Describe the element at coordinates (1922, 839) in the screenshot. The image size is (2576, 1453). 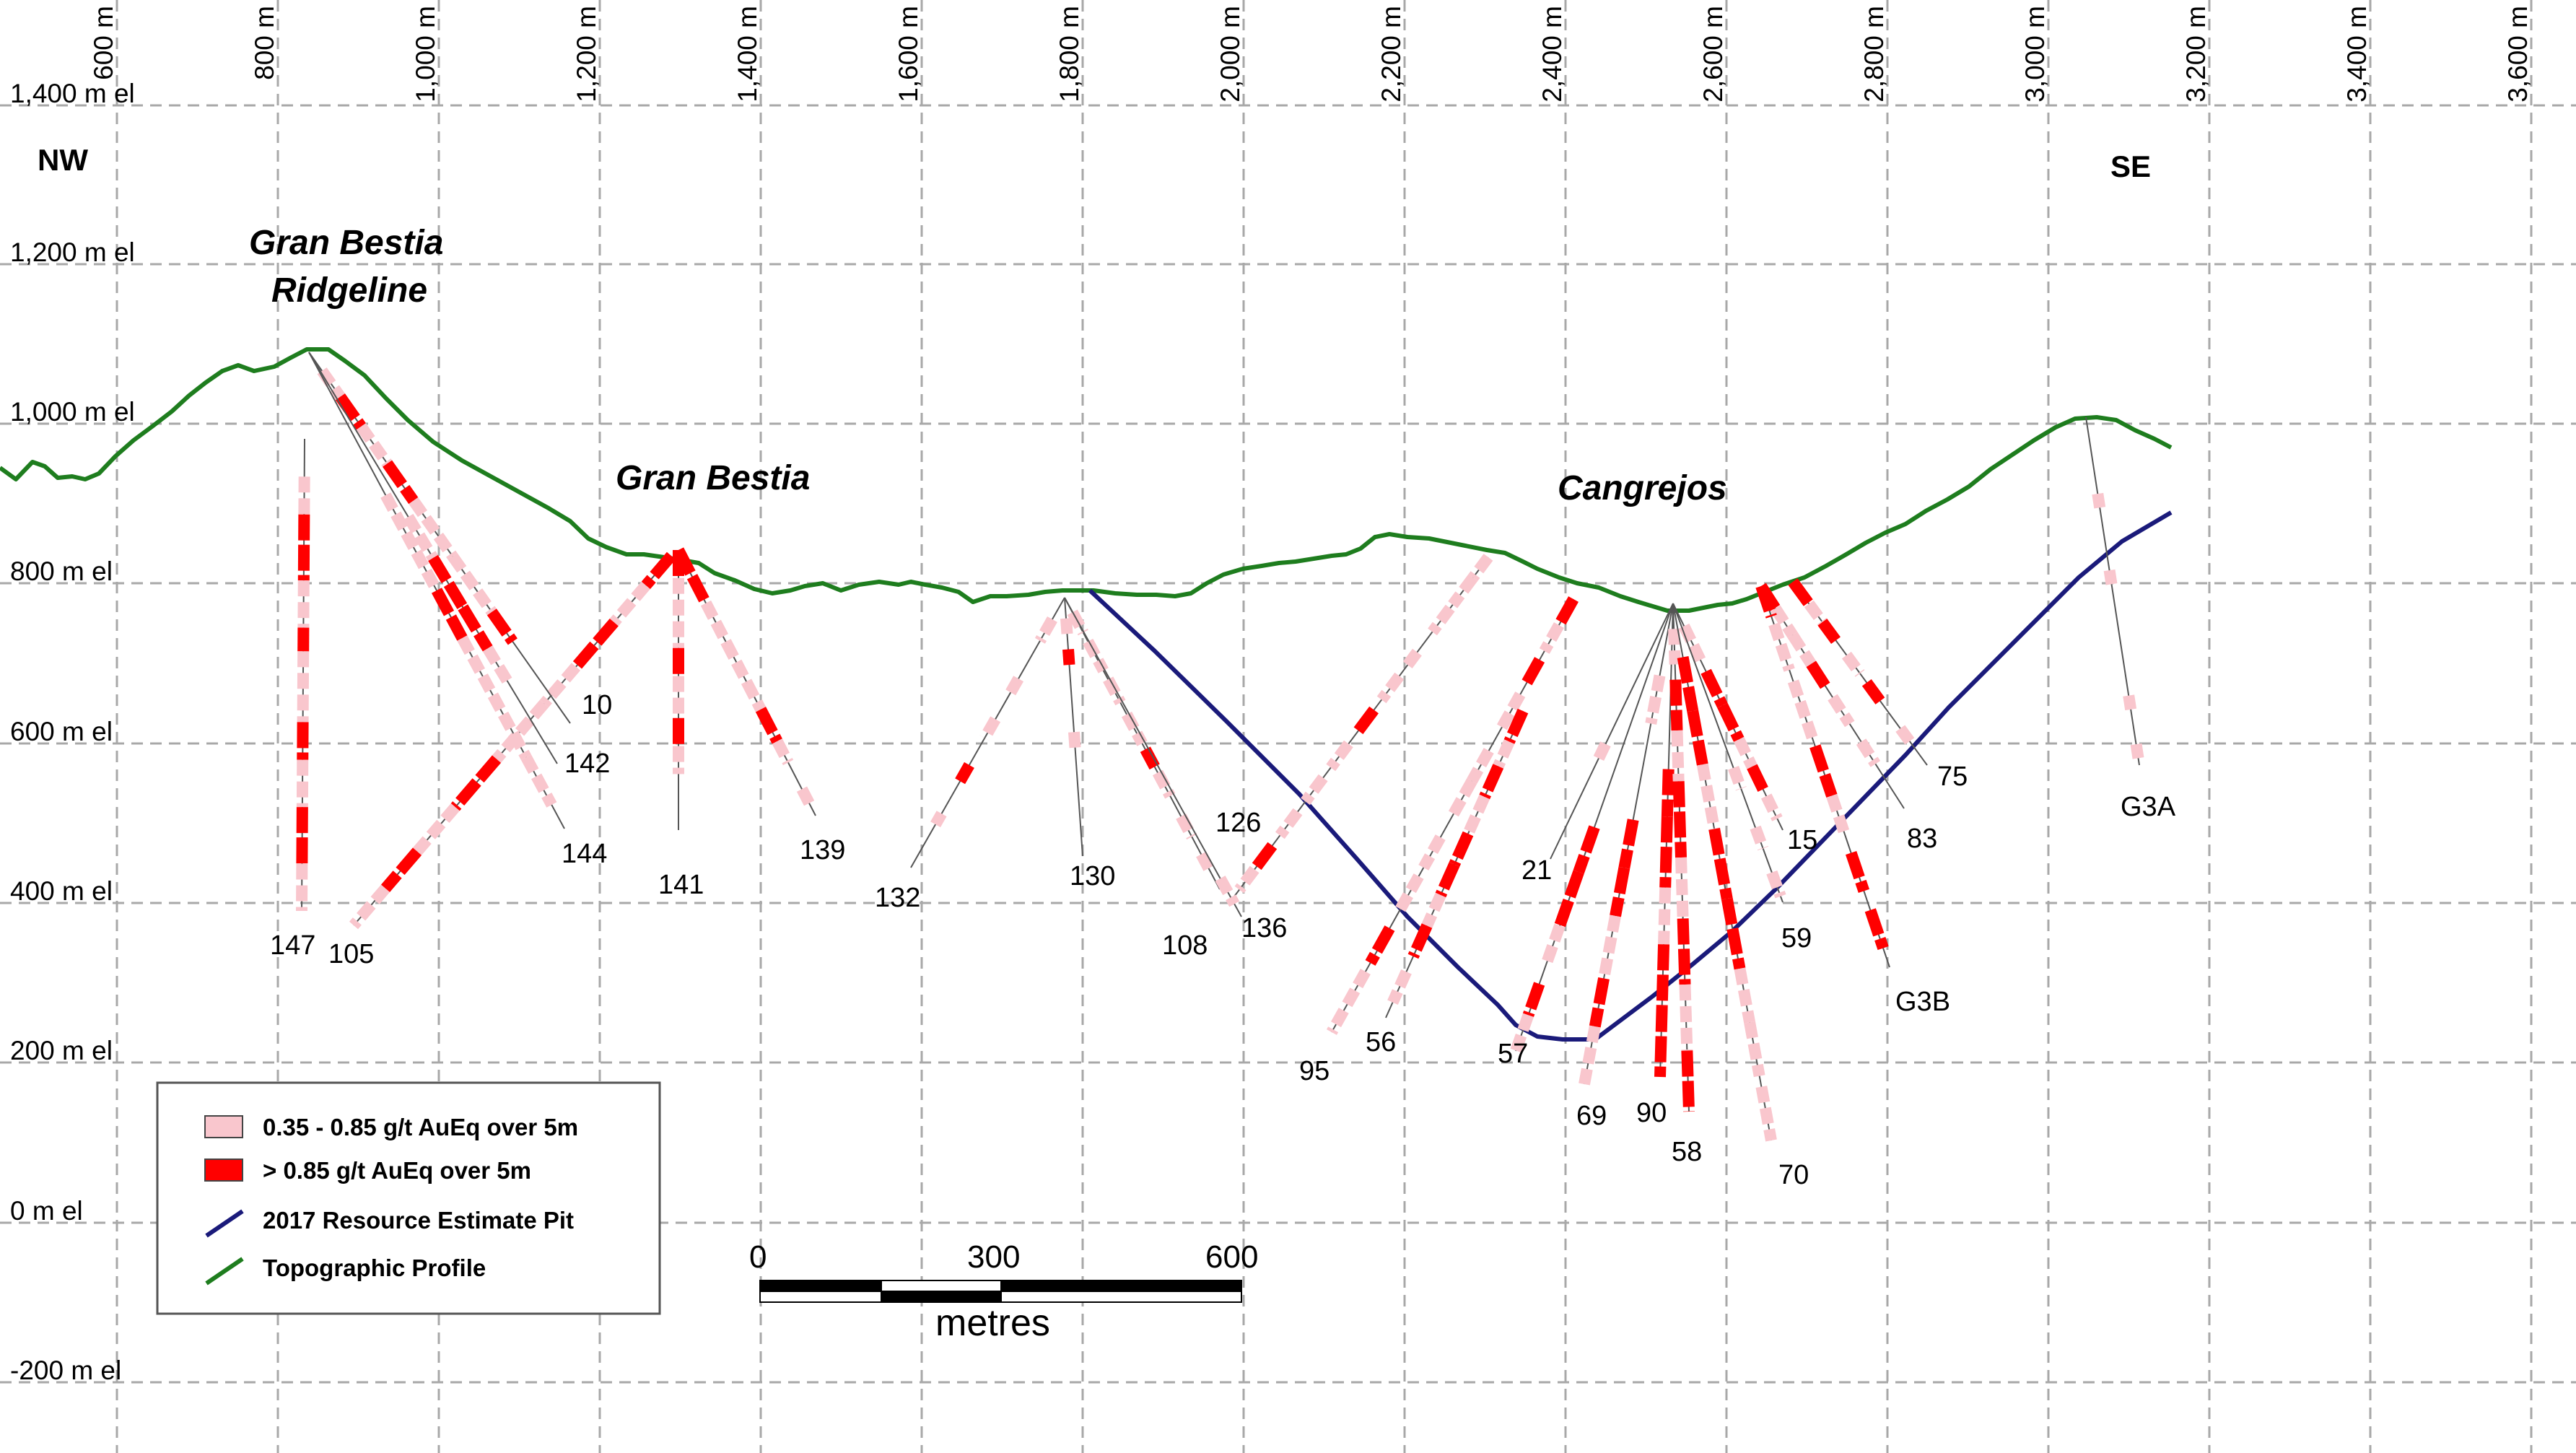
I see `hole-label: 83` at that location.